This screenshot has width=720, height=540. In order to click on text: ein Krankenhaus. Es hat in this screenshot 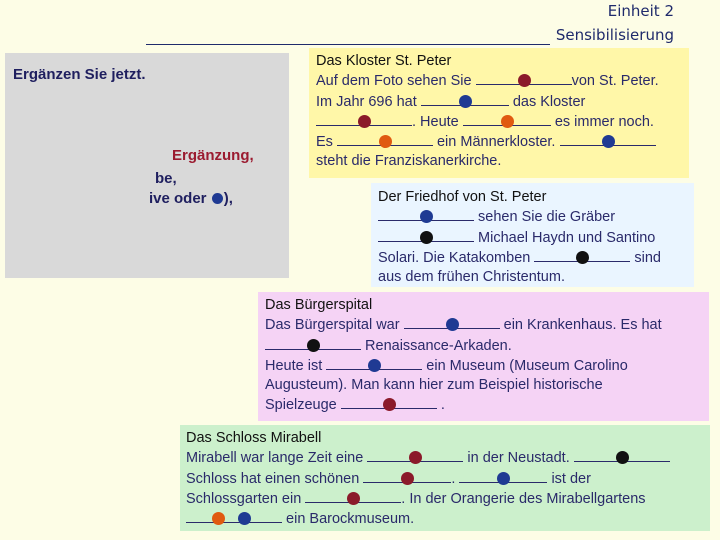, I will do `click(582, 325)`.